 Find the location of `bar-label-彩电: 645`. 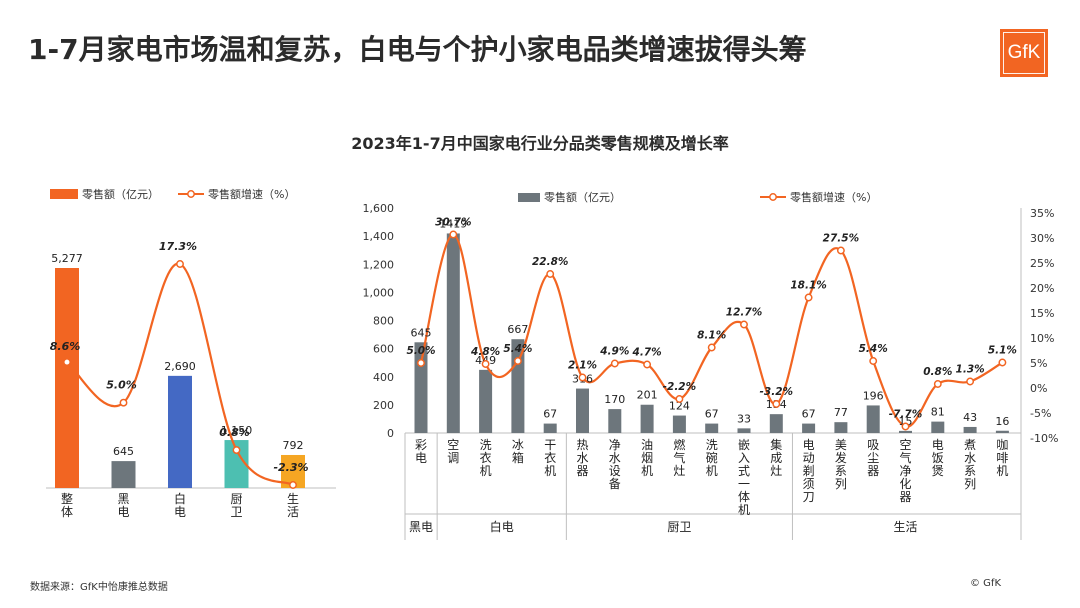

bar-label-彩电: 645 is located at coordinates (421, 332).